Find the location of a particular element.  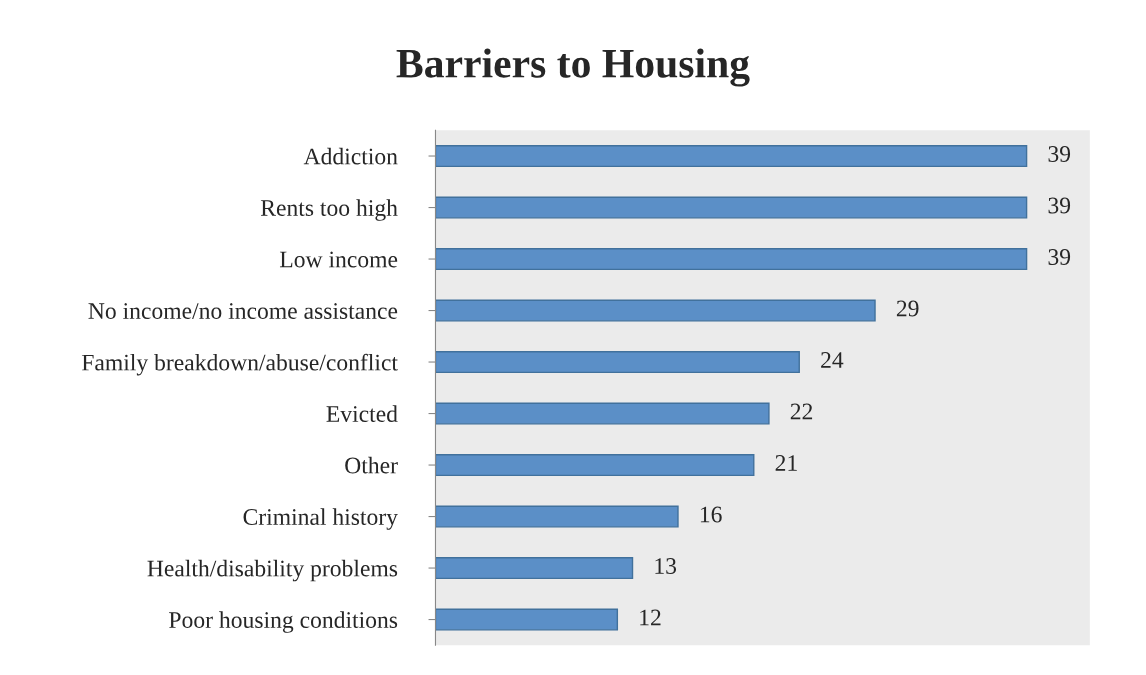

y-tick-label: Evicted is located at coordinates (362, 413).